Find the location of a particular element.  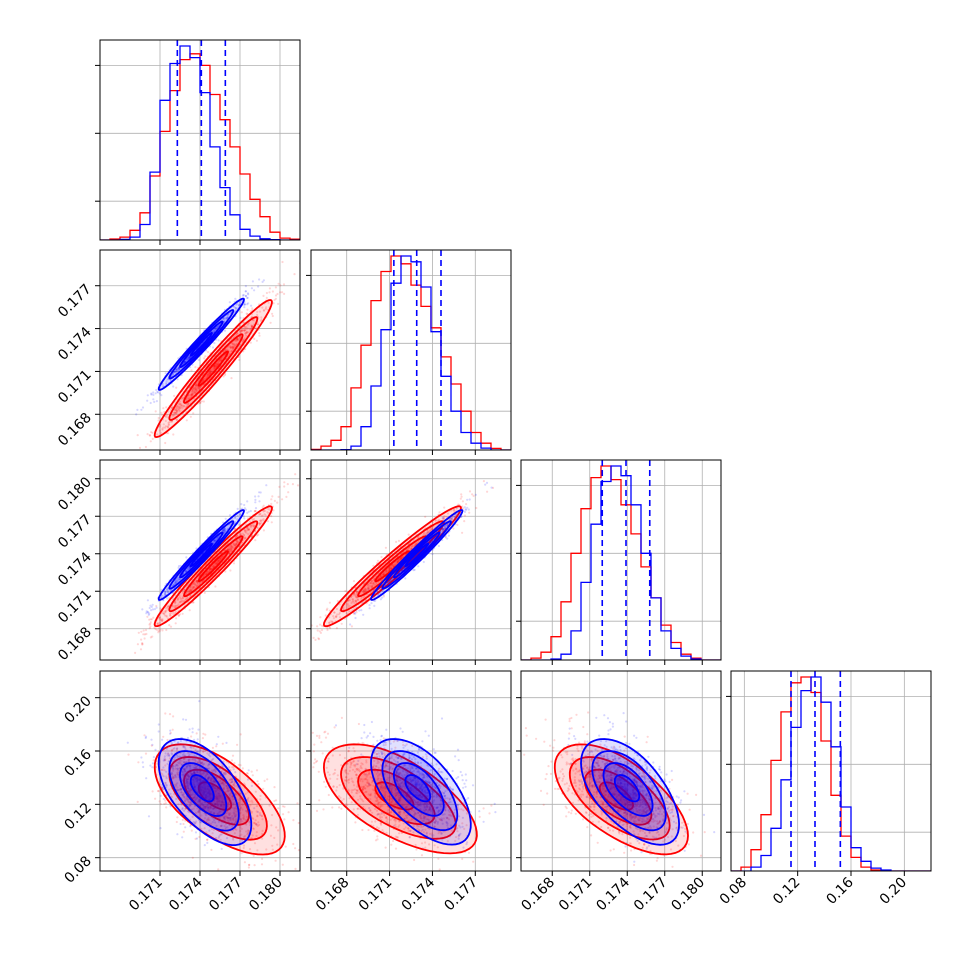

x-tick-label: 0.08 is located at coordinates (733, 891).